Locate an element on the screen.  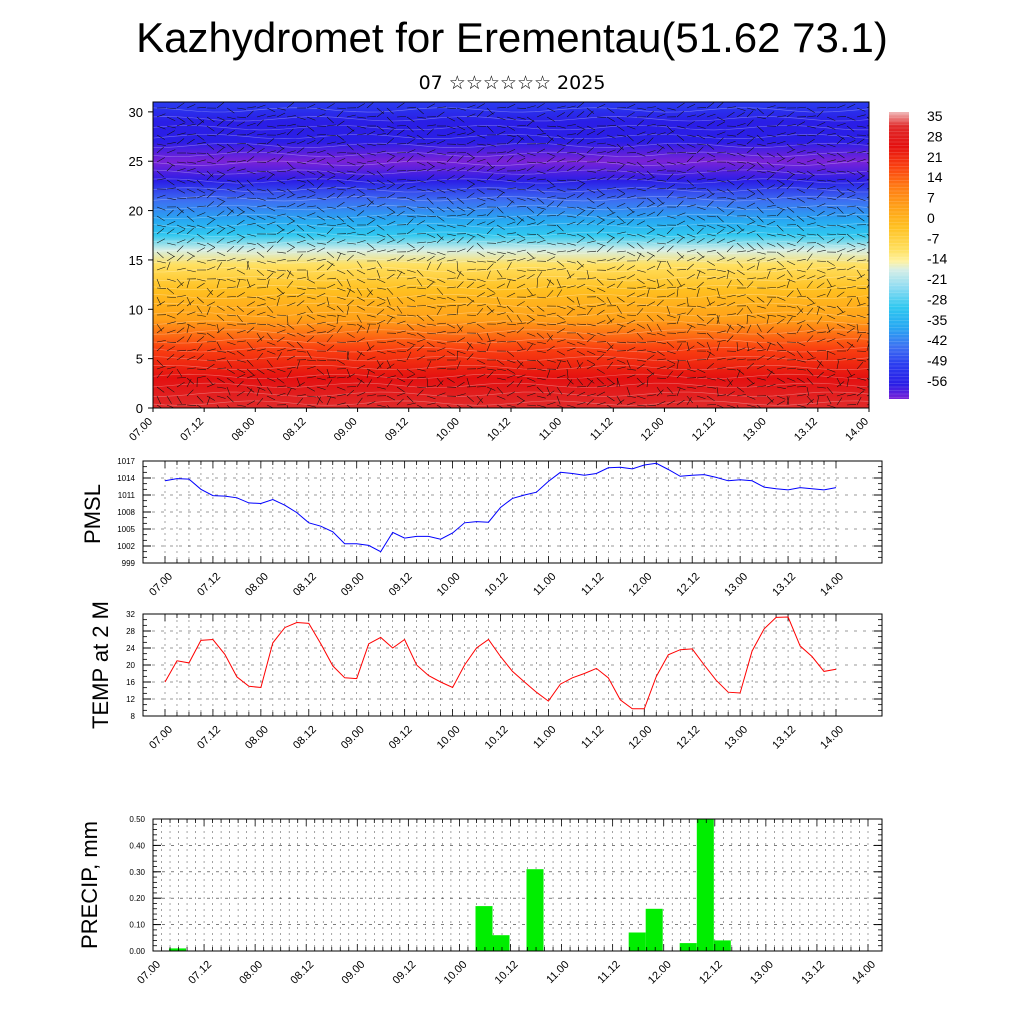
x-tick-label: 10.12 is located at coordinates (499, 430).